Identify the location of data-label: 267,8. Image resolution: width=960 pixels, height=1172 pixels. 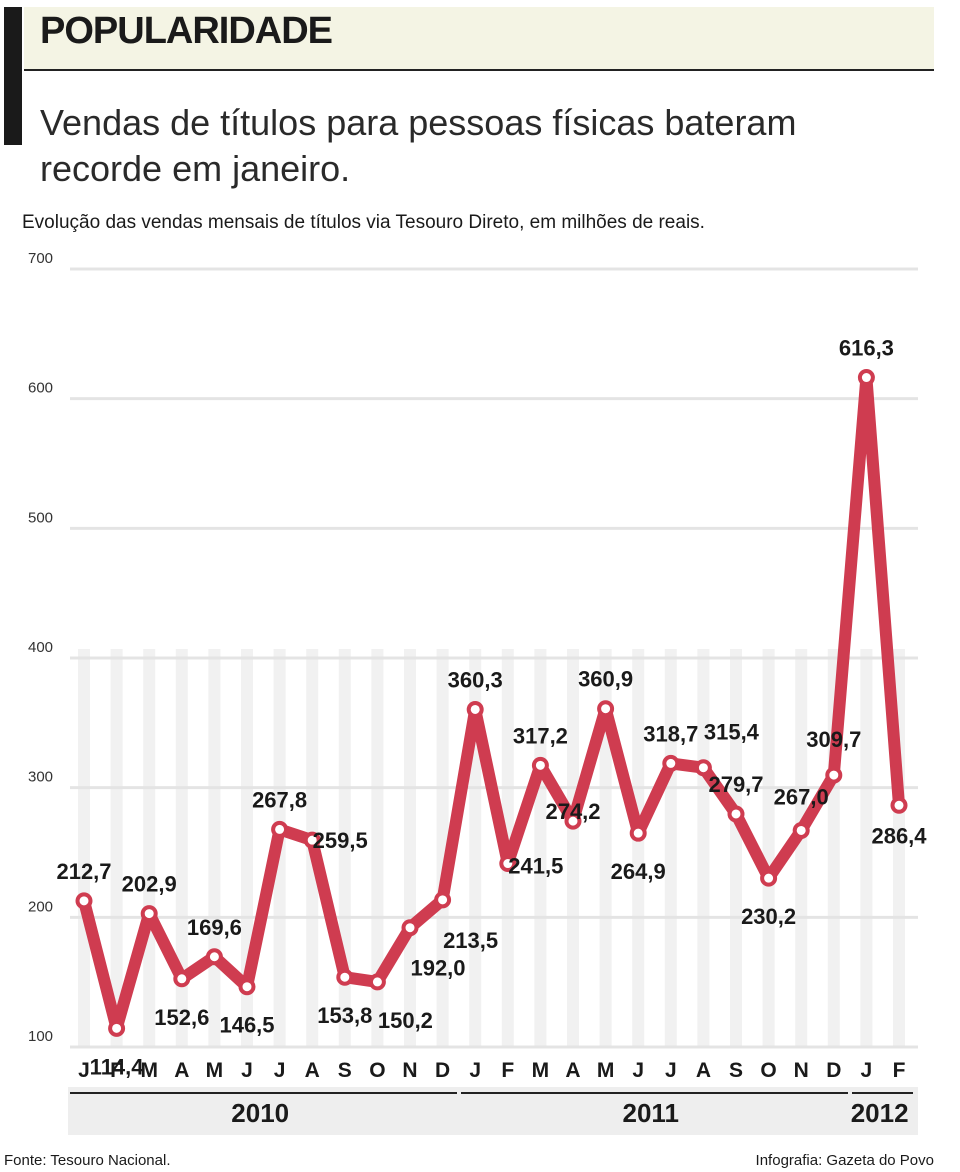
(279, 799).